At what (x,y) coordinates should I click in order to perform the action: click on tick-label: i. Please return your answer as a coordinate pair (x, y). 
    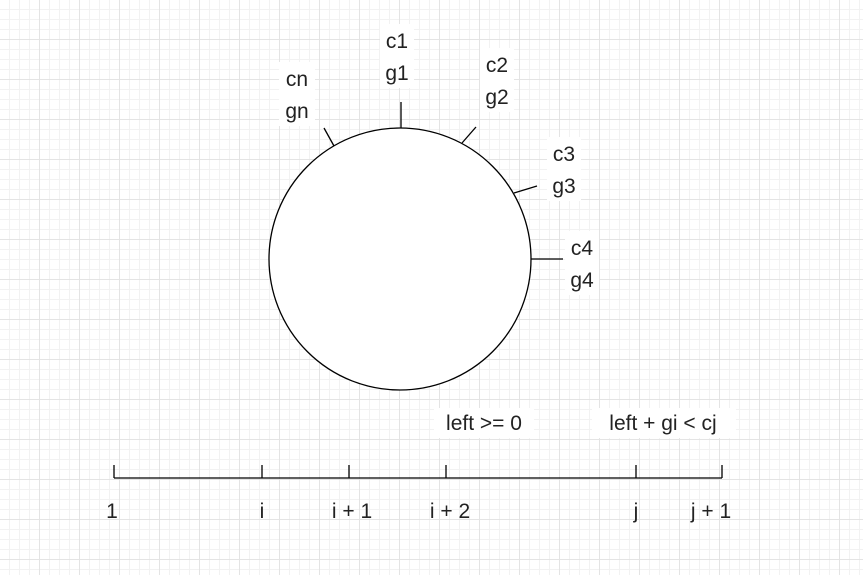
    Looking at the image, I should click on (262, 511).